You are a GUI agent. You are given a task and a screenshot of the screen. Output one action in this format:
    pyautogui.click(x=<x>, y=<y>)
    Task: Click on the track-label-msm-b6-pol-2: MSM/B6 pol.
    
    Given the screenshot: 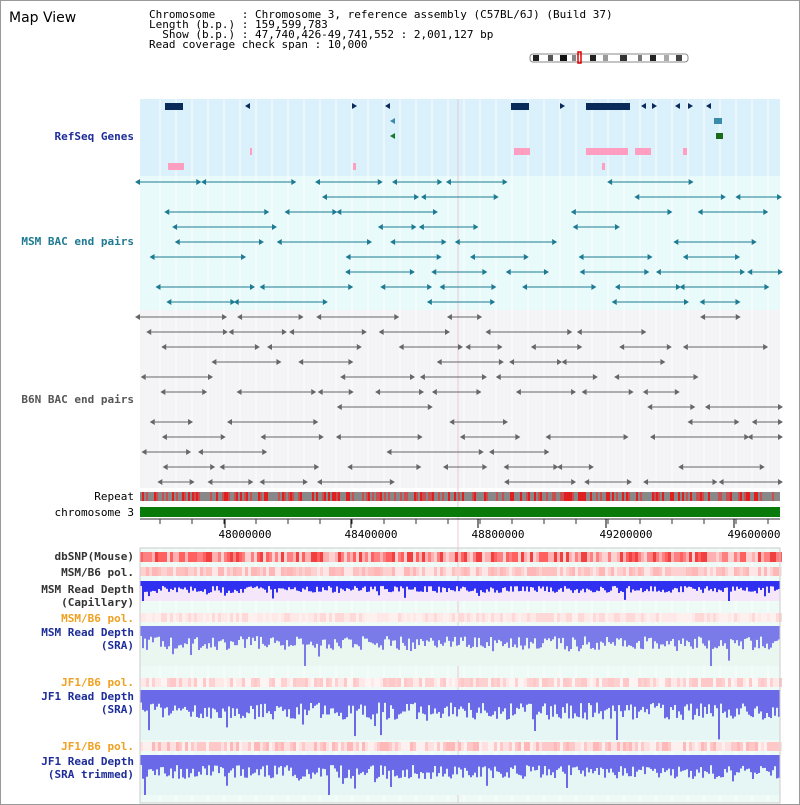 What is the action you would take?
    pyautogui.click(x=97, y=618)
    